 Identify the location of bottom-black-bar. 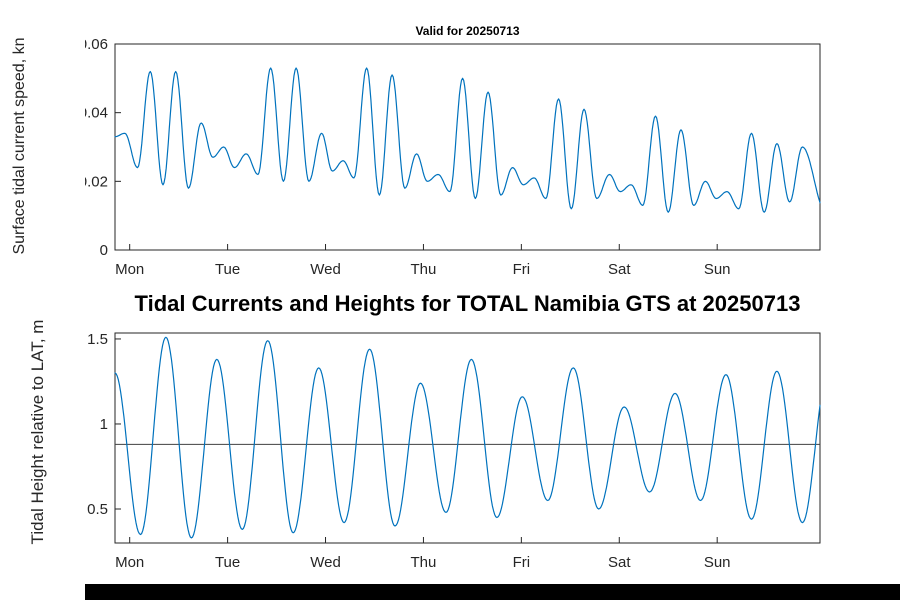
(492, 592).